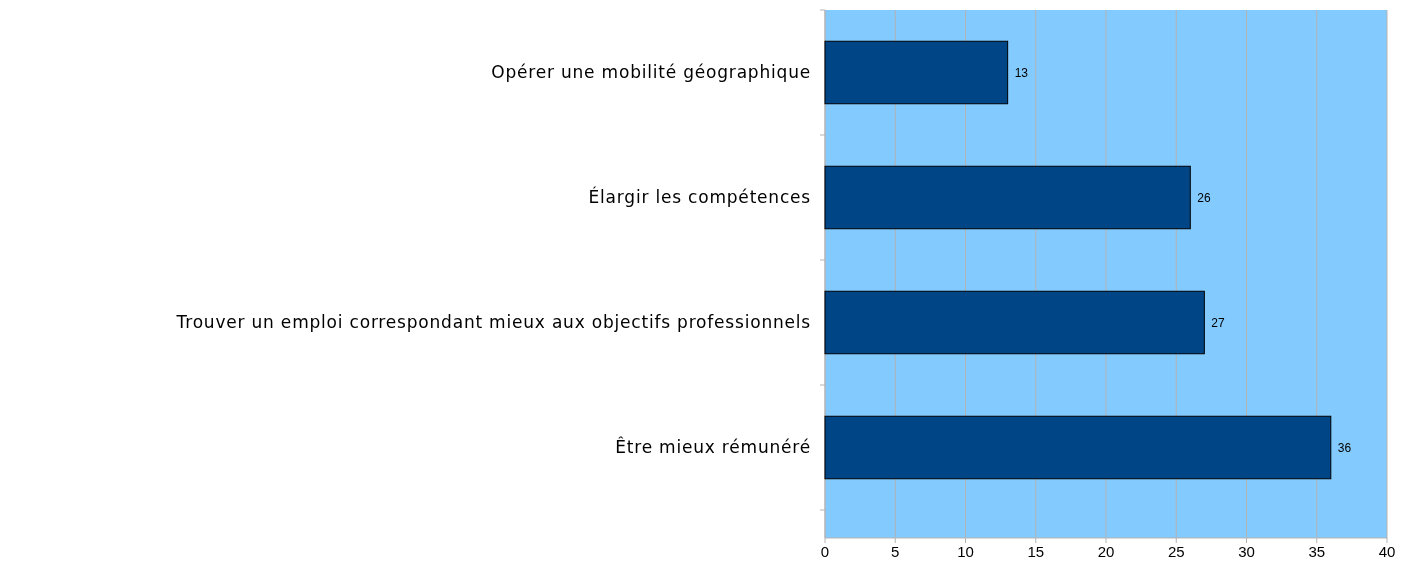 This screenshot has width=1402, height=566. Describe the element at coordinates (1021, 72) in the screenshot. I see `data-label: 13` at that location.